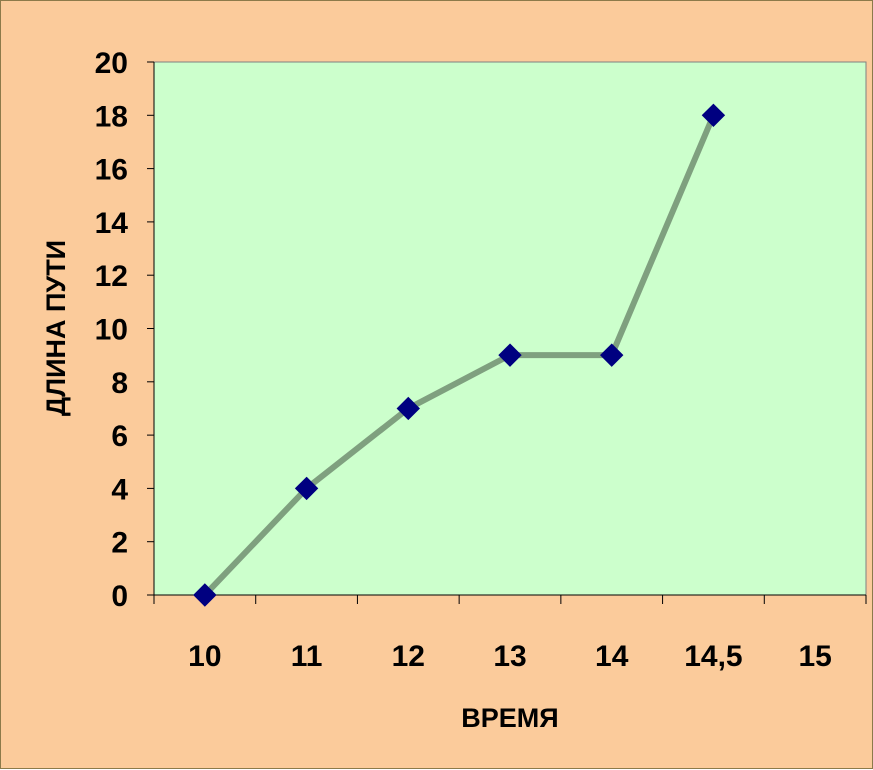 This screenshot has height=770, width=873. What do you see at coordinates (111, 116) in the screenshot?
I see `y-tick-label: 18` at bounding box center [111, 116].